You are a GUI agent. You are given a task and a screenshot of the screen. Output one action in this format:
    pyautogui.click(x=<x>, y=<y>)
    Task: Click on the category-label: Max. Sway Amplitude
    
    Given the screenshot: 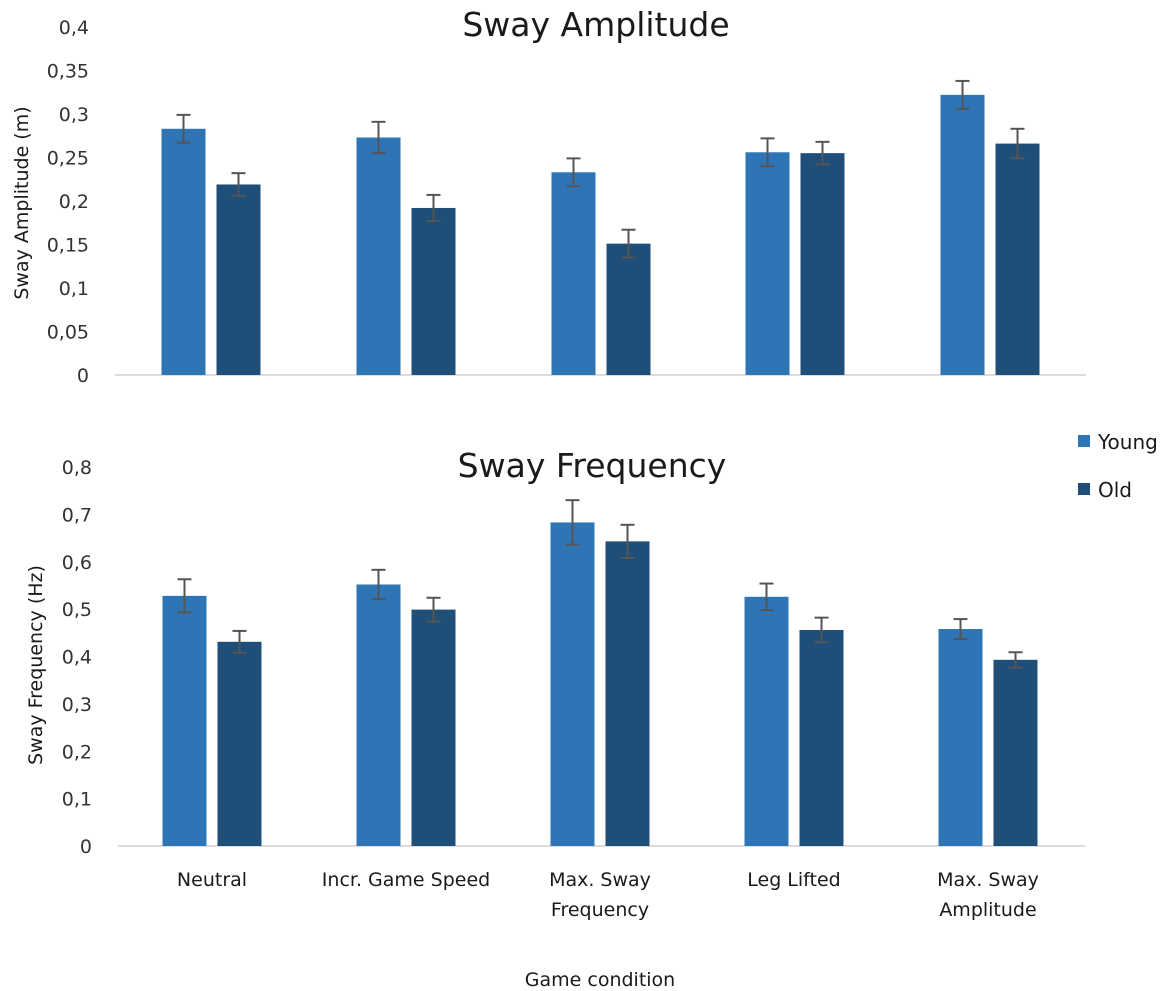 What is the action you would take?
    pyautogui.click(x=988, y=895)
    